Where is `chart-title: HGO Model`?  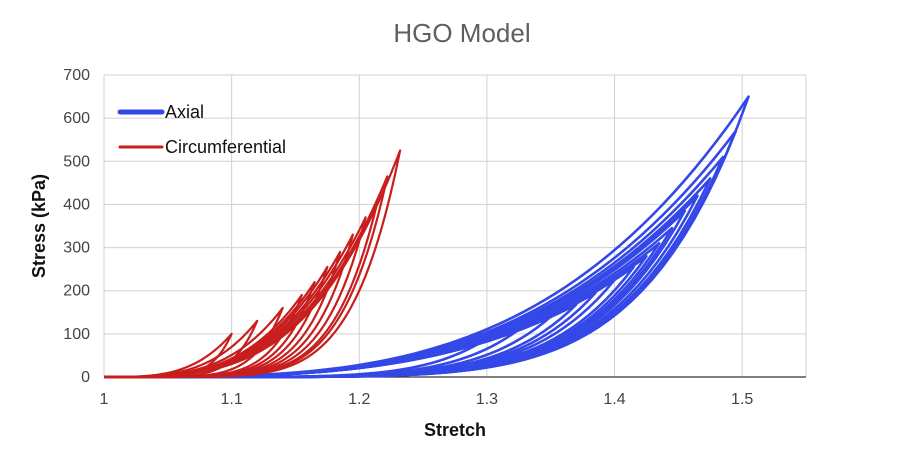
chart-title: HGO Model is located at coordinates (461, 33).